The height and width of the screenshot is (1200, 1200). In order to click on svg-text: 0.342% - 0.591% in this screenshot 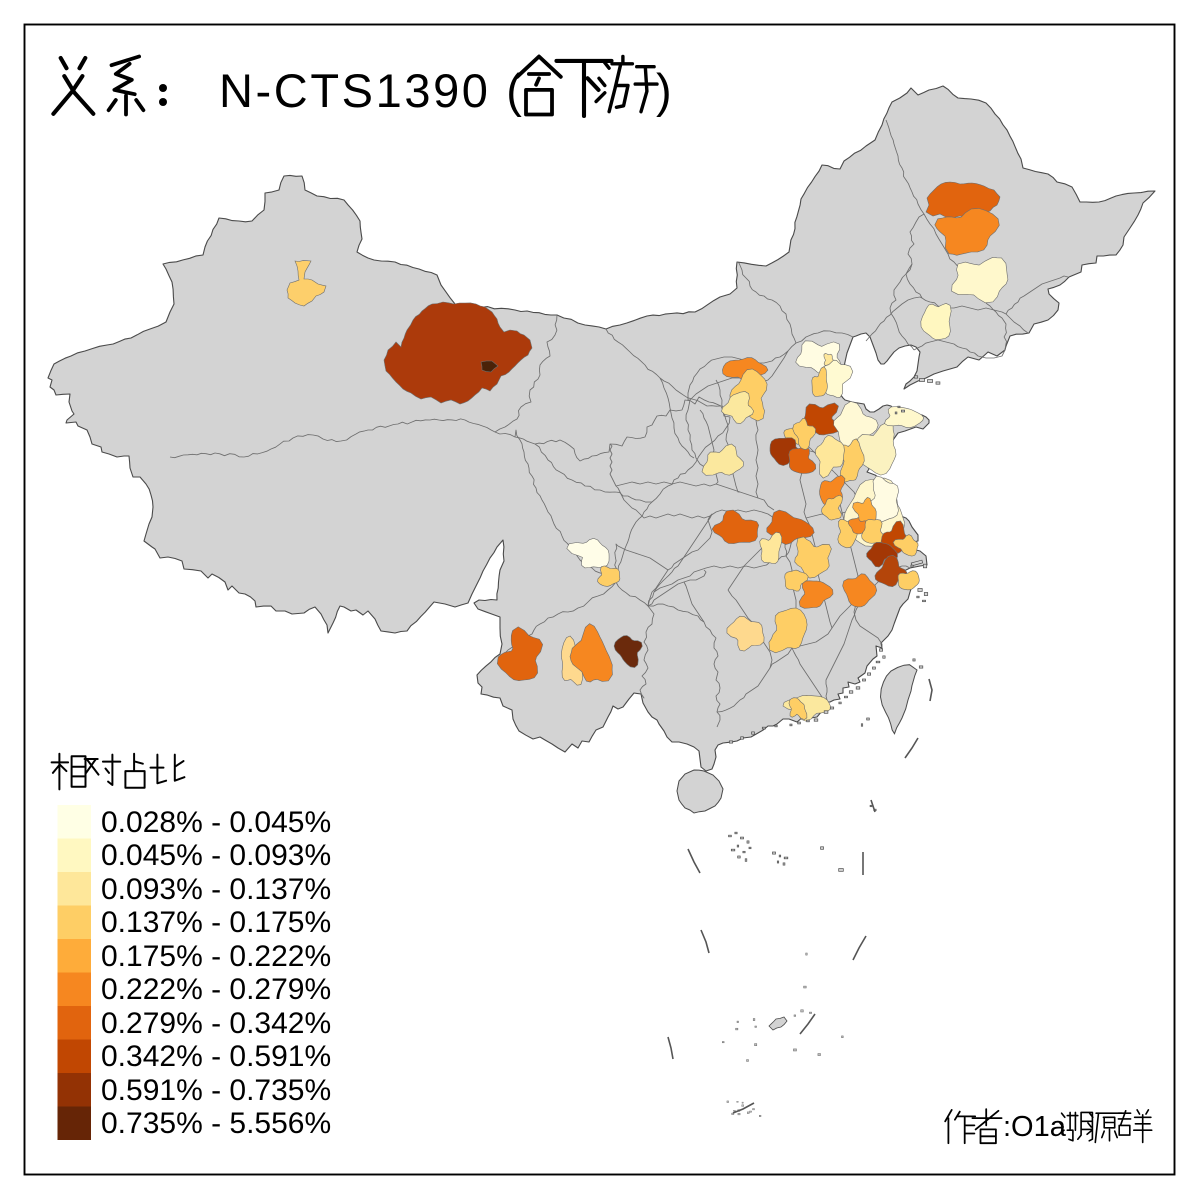, I will do `click(216, 1056)`.